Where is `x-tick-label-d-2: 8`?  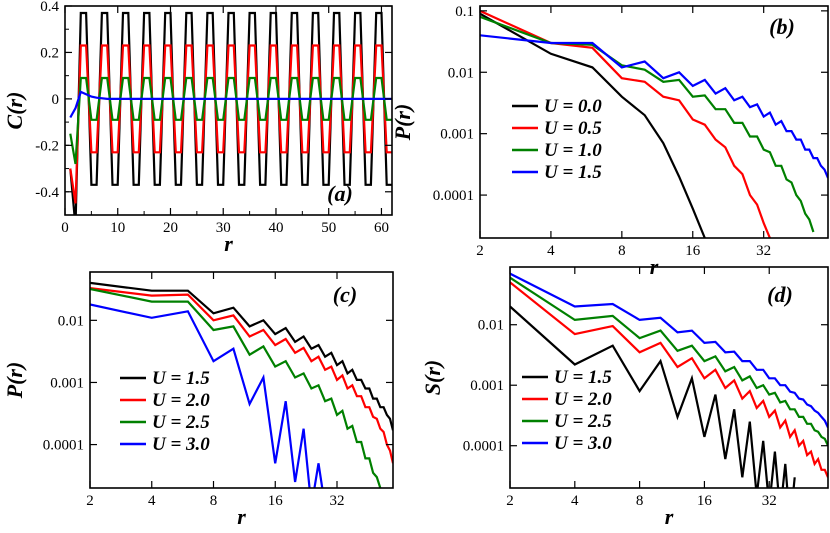
x-tick-label-d-2: 8 is located at coordinates (640, 501).